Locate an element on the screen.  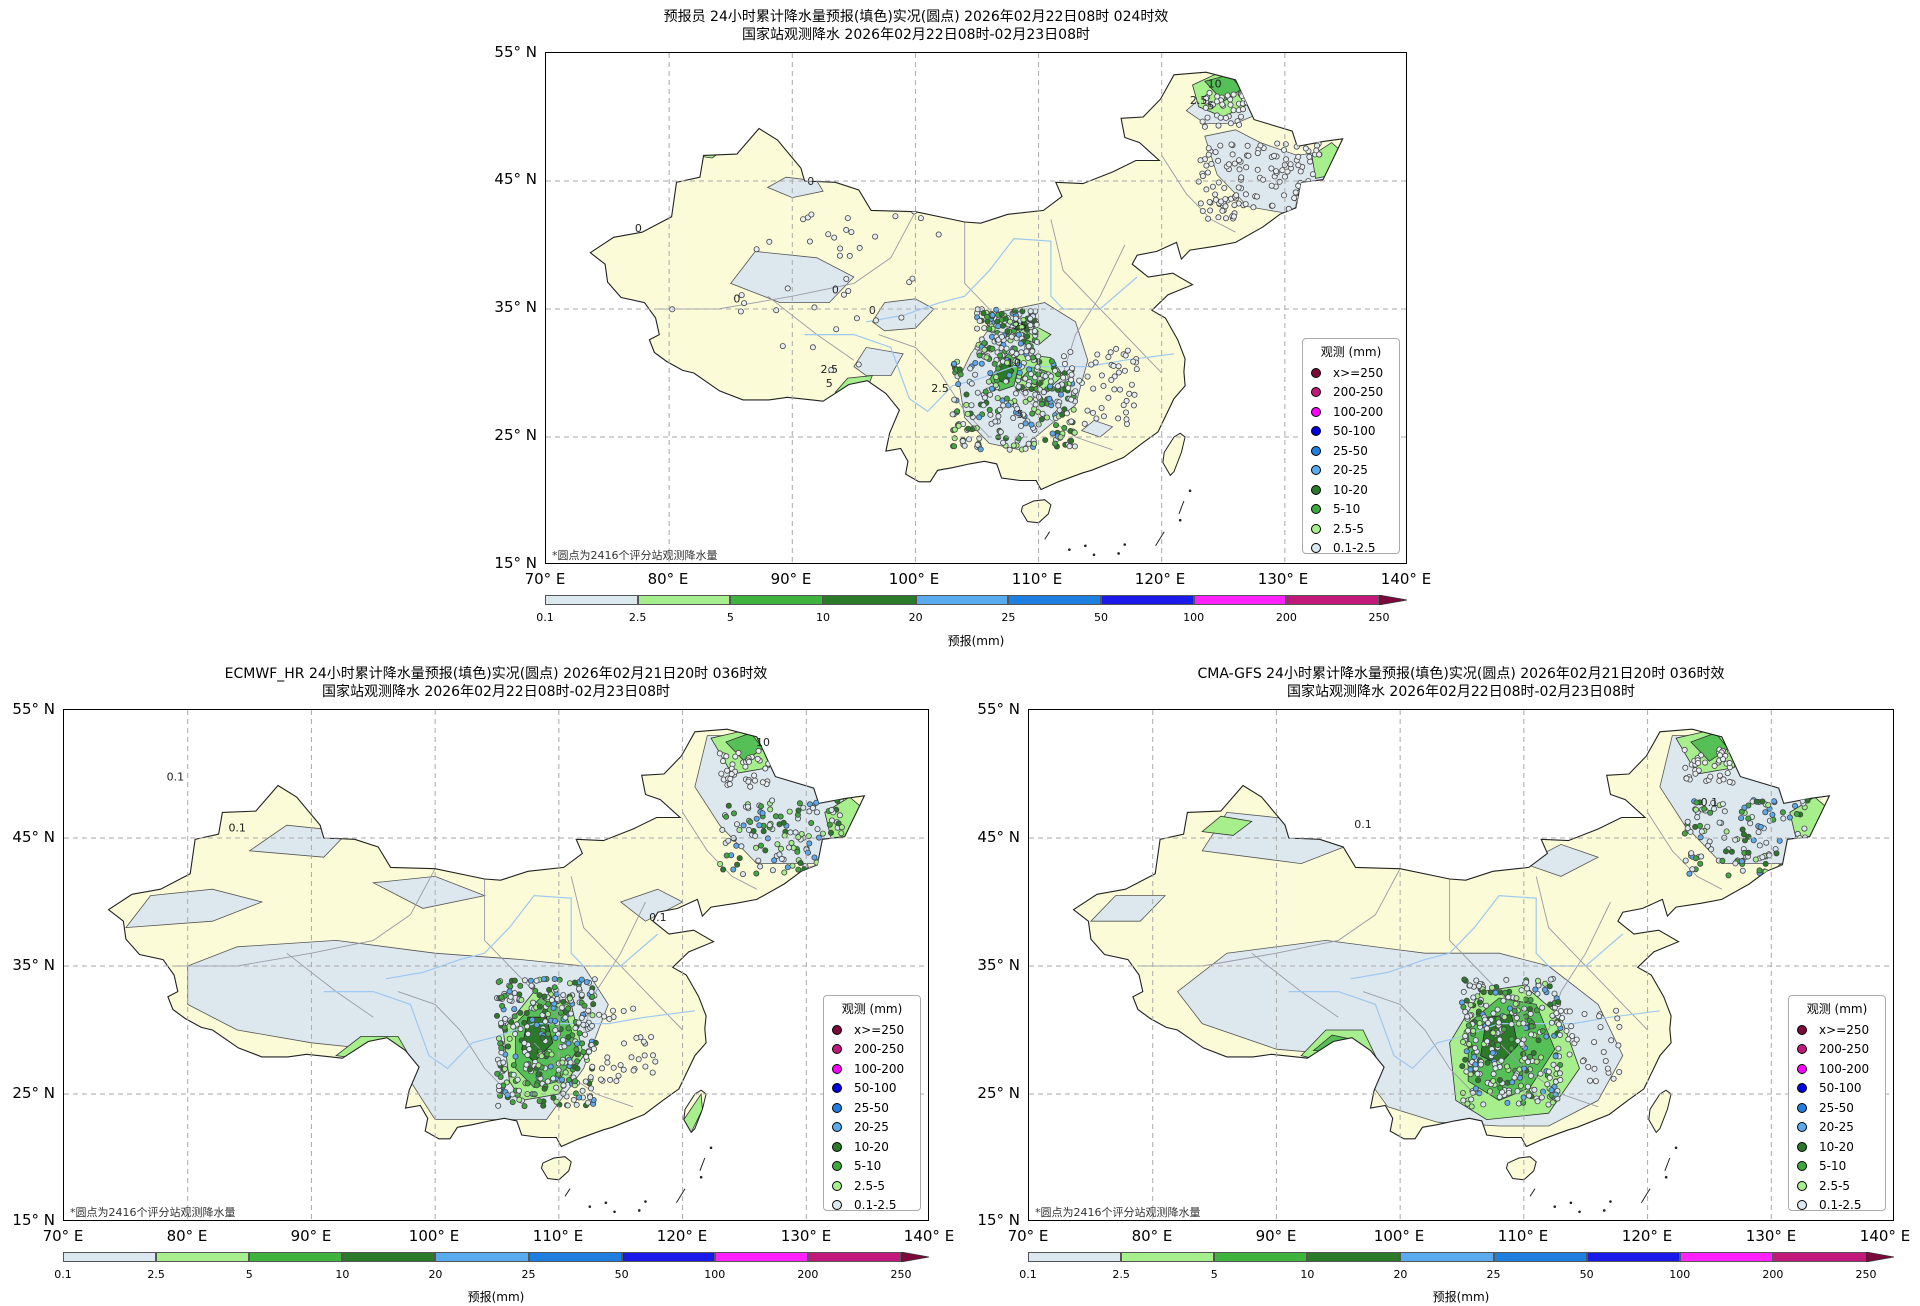
legend-marker-icon is located at coordinates (1802, 1068).